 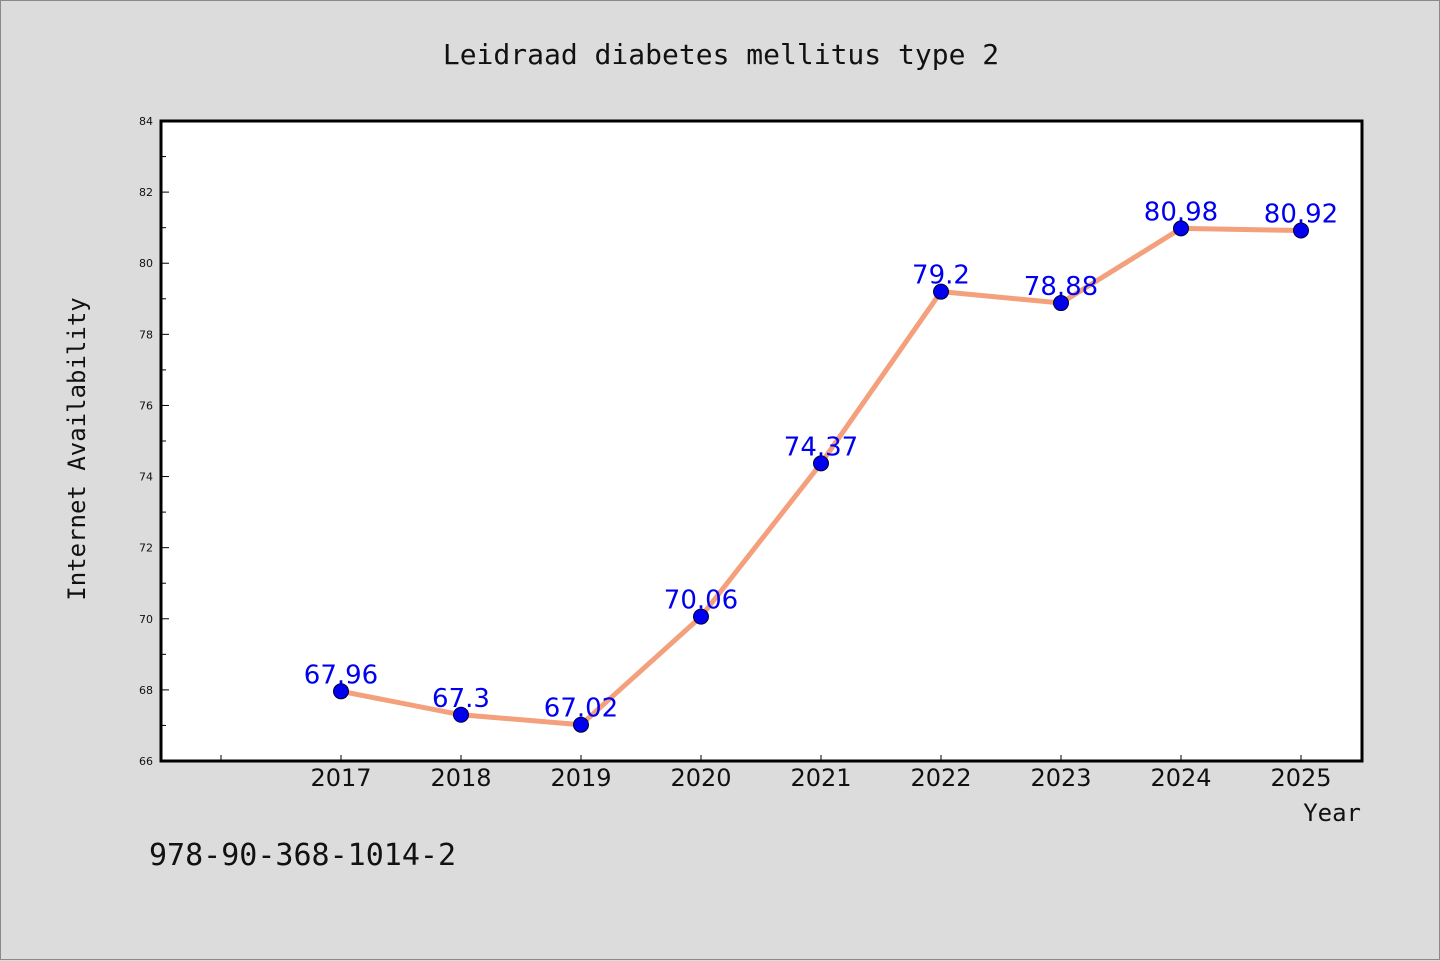 I want to click on data-label: 80.98, so click(x=1181, y=212).